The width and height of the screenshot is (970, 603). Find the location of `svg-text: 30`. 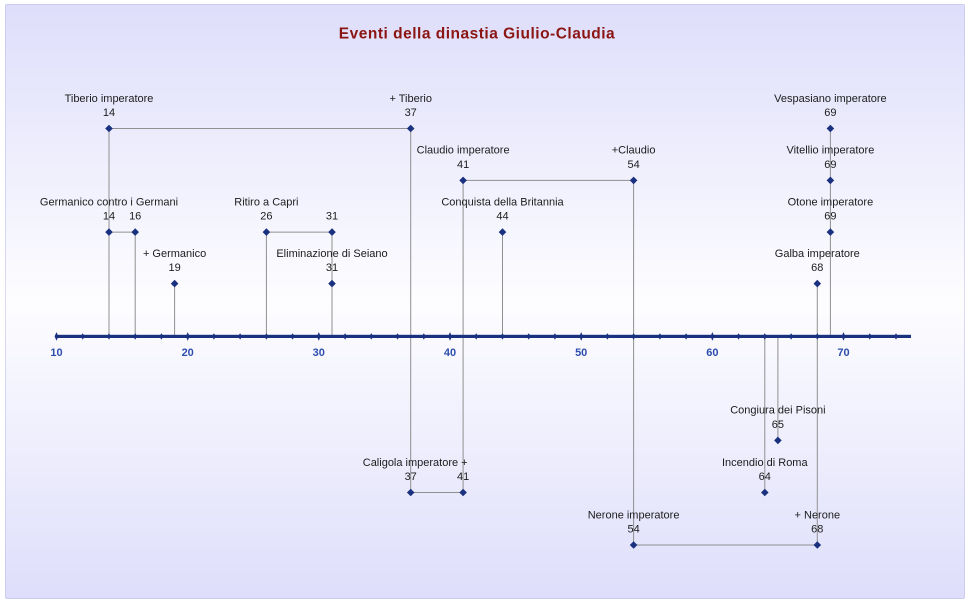

svg-text: 30 is located at coordinates (319, 353).